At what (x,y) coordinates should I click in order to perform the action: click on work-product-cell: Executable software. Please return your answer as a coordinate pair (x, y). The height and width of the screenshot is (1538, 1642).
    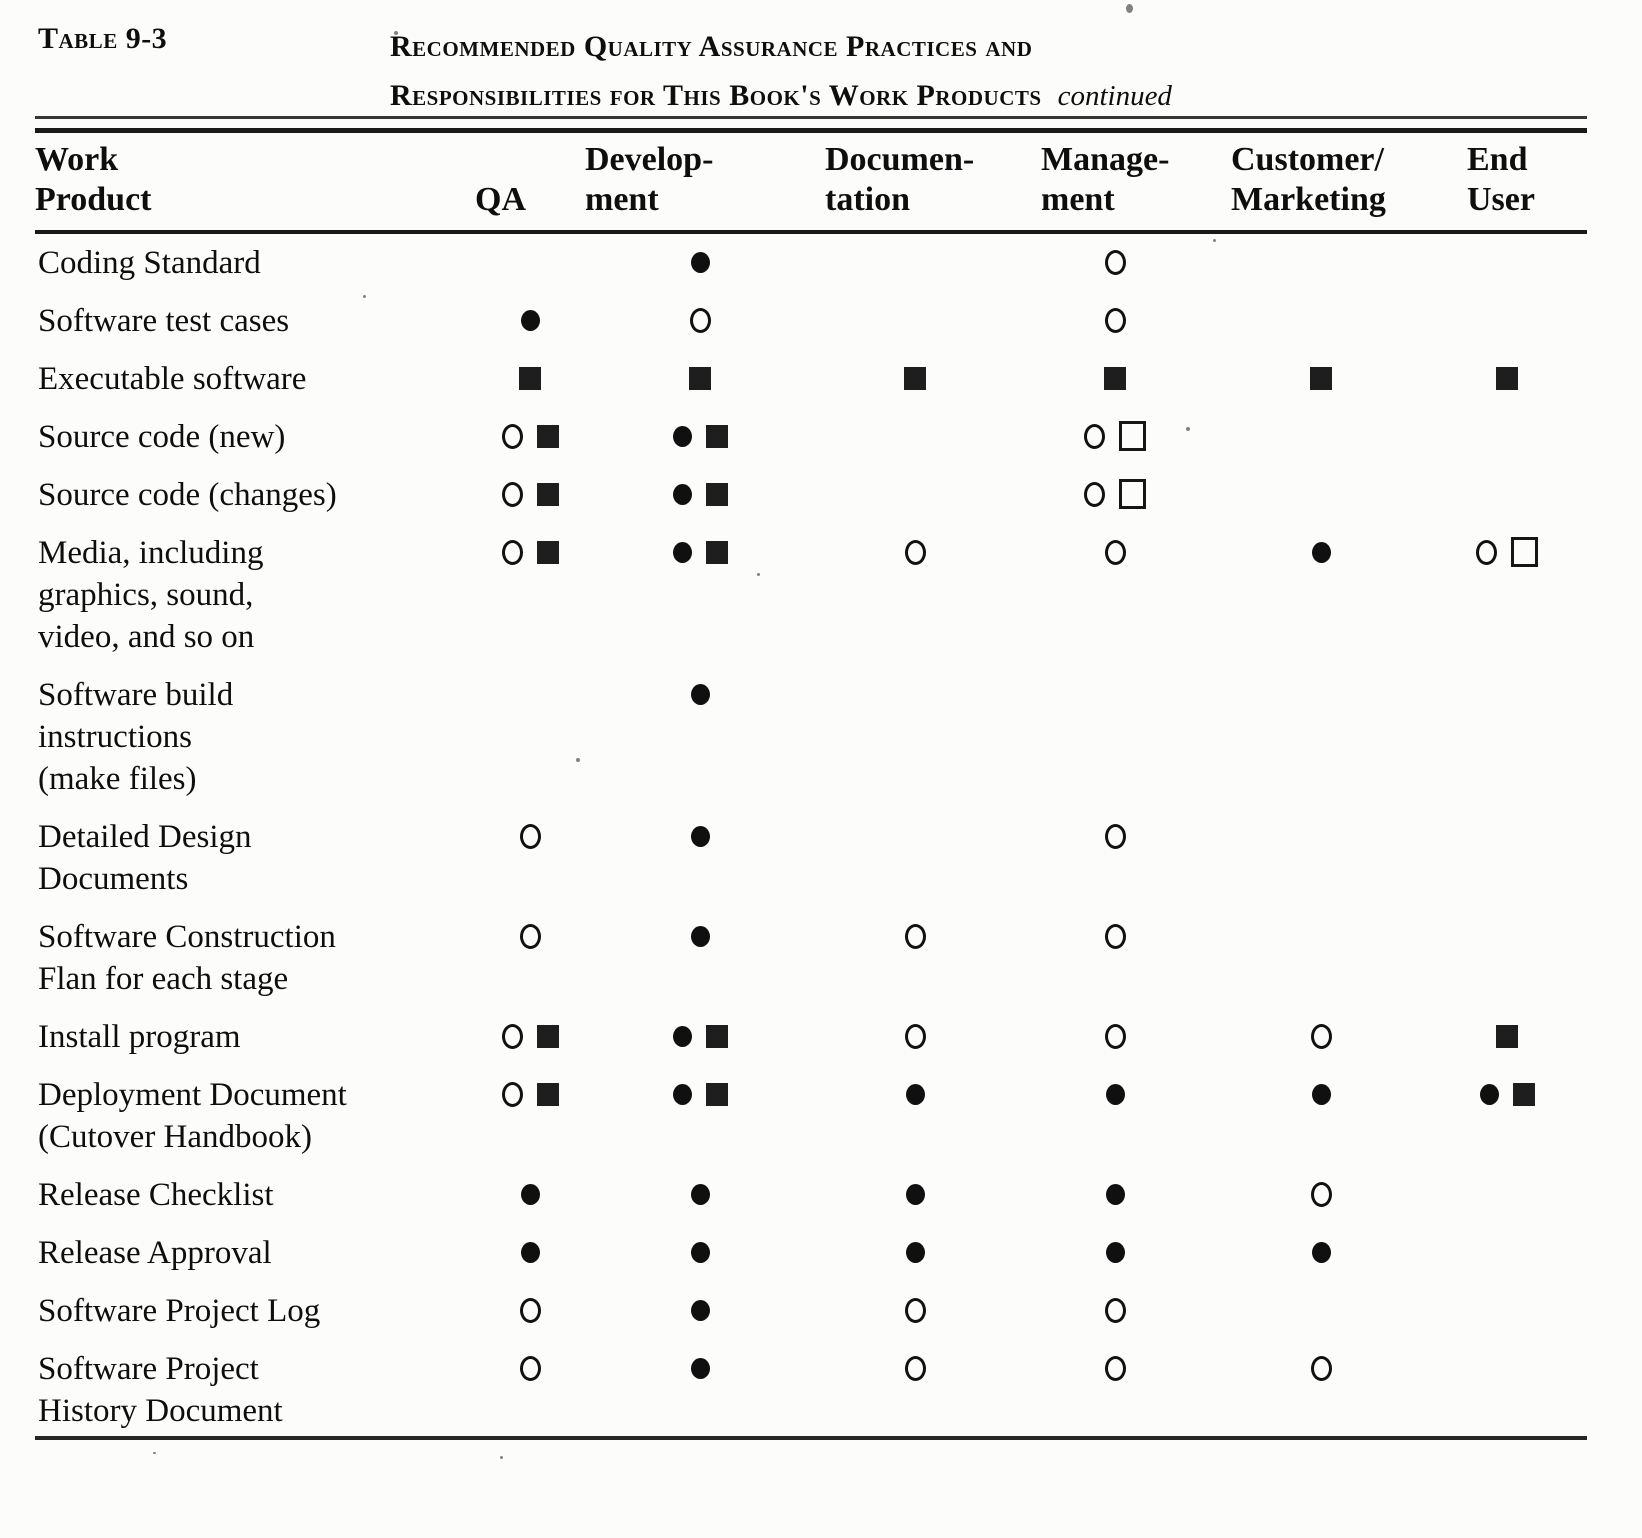
    Looking at the image, I should click on (172, 379).